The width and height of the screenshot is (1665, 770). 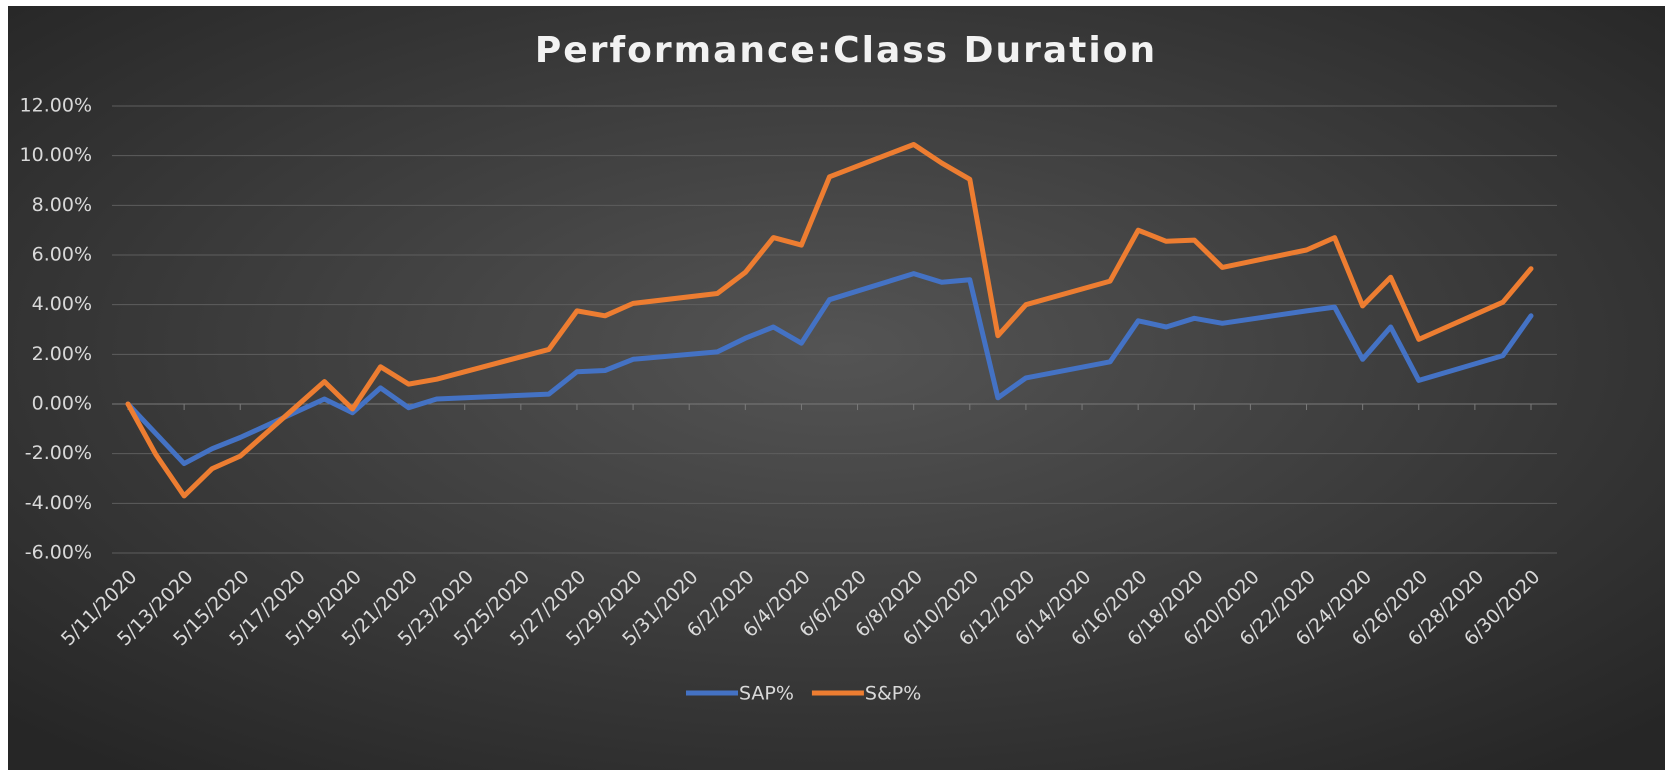 I want to click on chart-title: Performance:Class Duration, so click(x=846, y=50).